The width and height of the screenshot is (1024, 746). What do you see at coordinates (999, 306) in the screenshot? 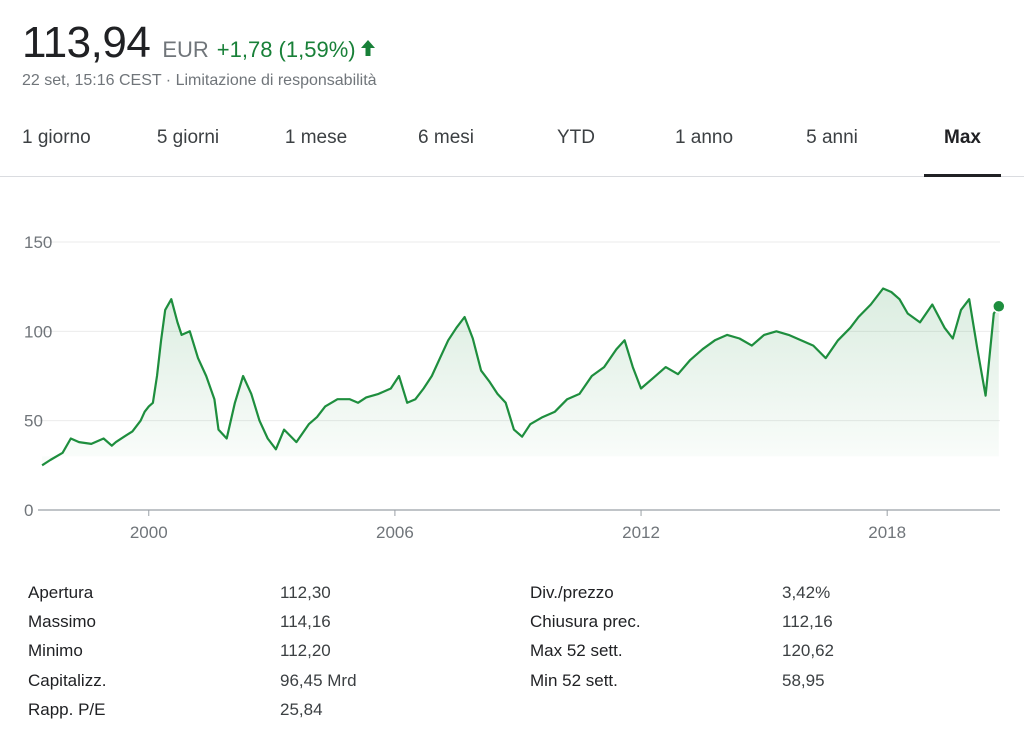
I see `current-price-marker` at bounding box center [999, 306].